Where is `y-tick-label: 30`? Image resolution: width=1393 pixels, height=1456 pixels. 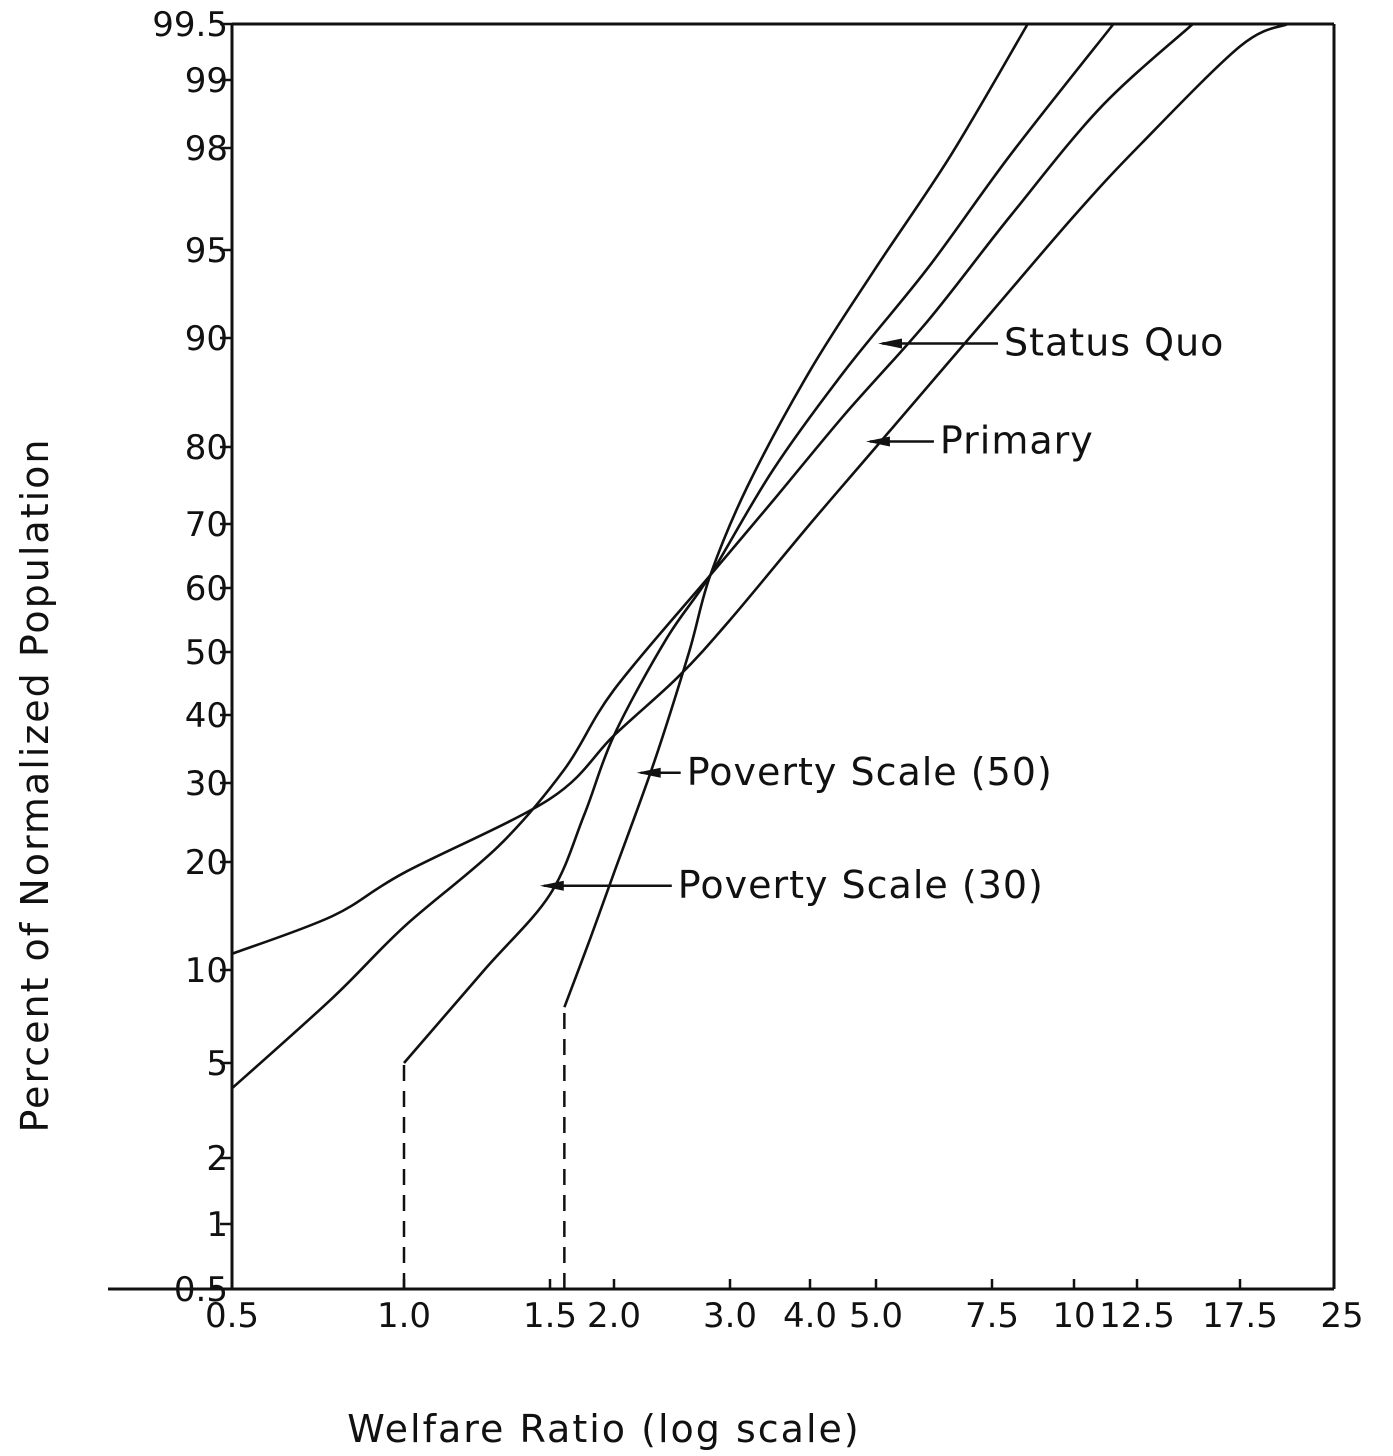 y-tick-label: 30 is located at coordinates (206, 784).